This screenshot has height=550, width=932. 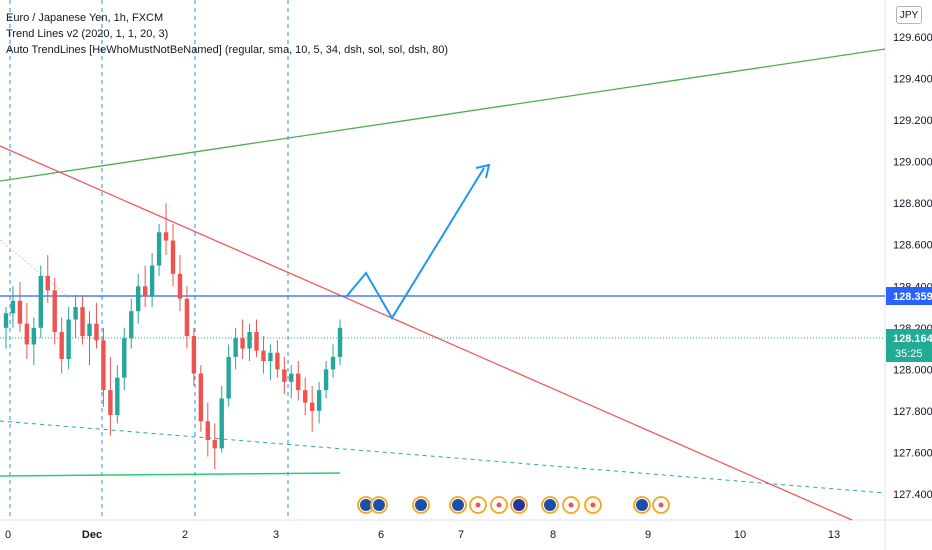 I want to click on price-tick-label: 127.800, so click(x=912, y=412).